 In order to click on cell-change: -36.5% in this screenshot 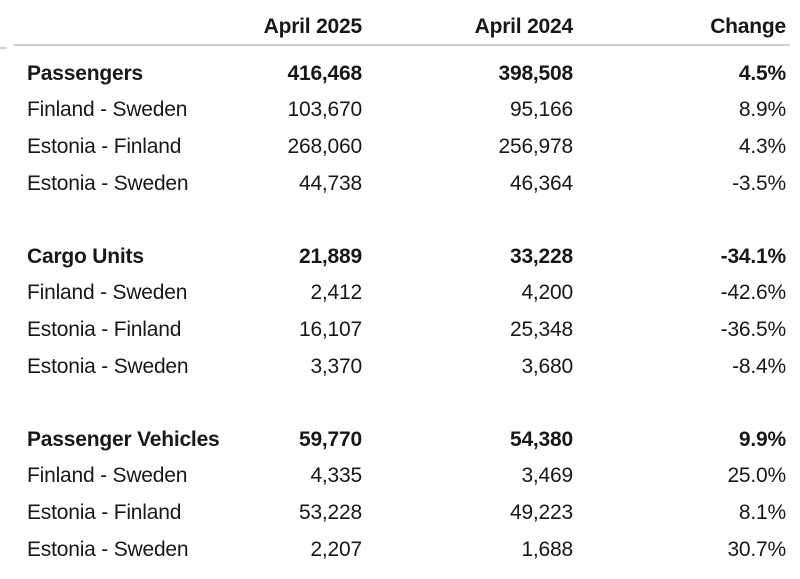, I will do `click(753, 329)`.